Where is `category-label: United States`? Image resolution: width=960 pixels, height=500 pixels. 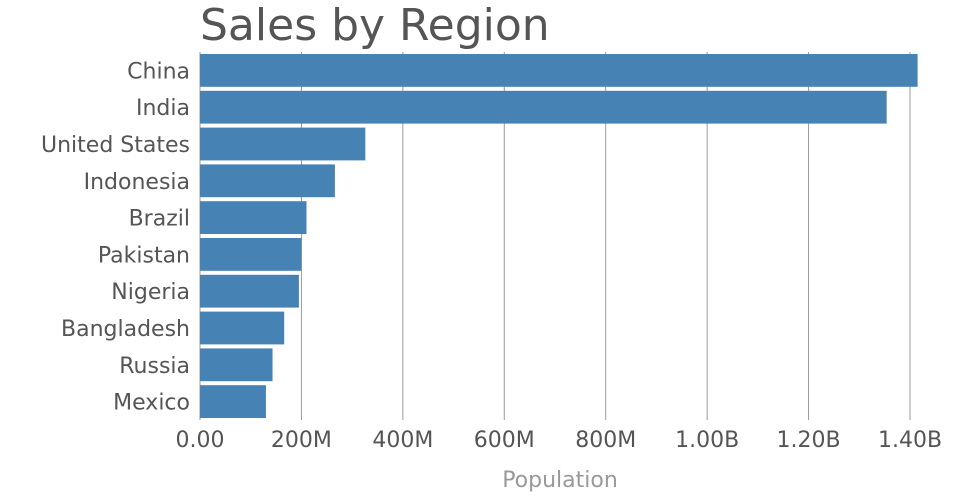 category-label: United States is located at coordinates (115, 145).